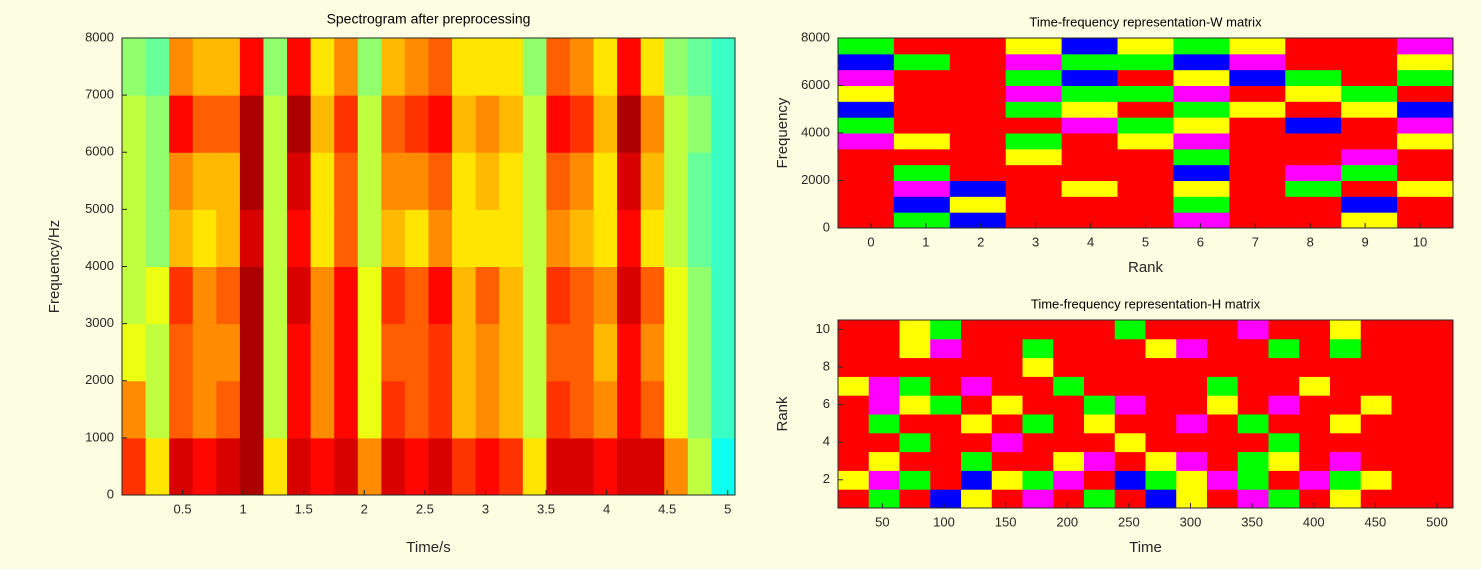  What do you see at coordinates (99, 322) in the screenshot?
I see `y-tick-label: 3000` at bounding box center [99, 322].